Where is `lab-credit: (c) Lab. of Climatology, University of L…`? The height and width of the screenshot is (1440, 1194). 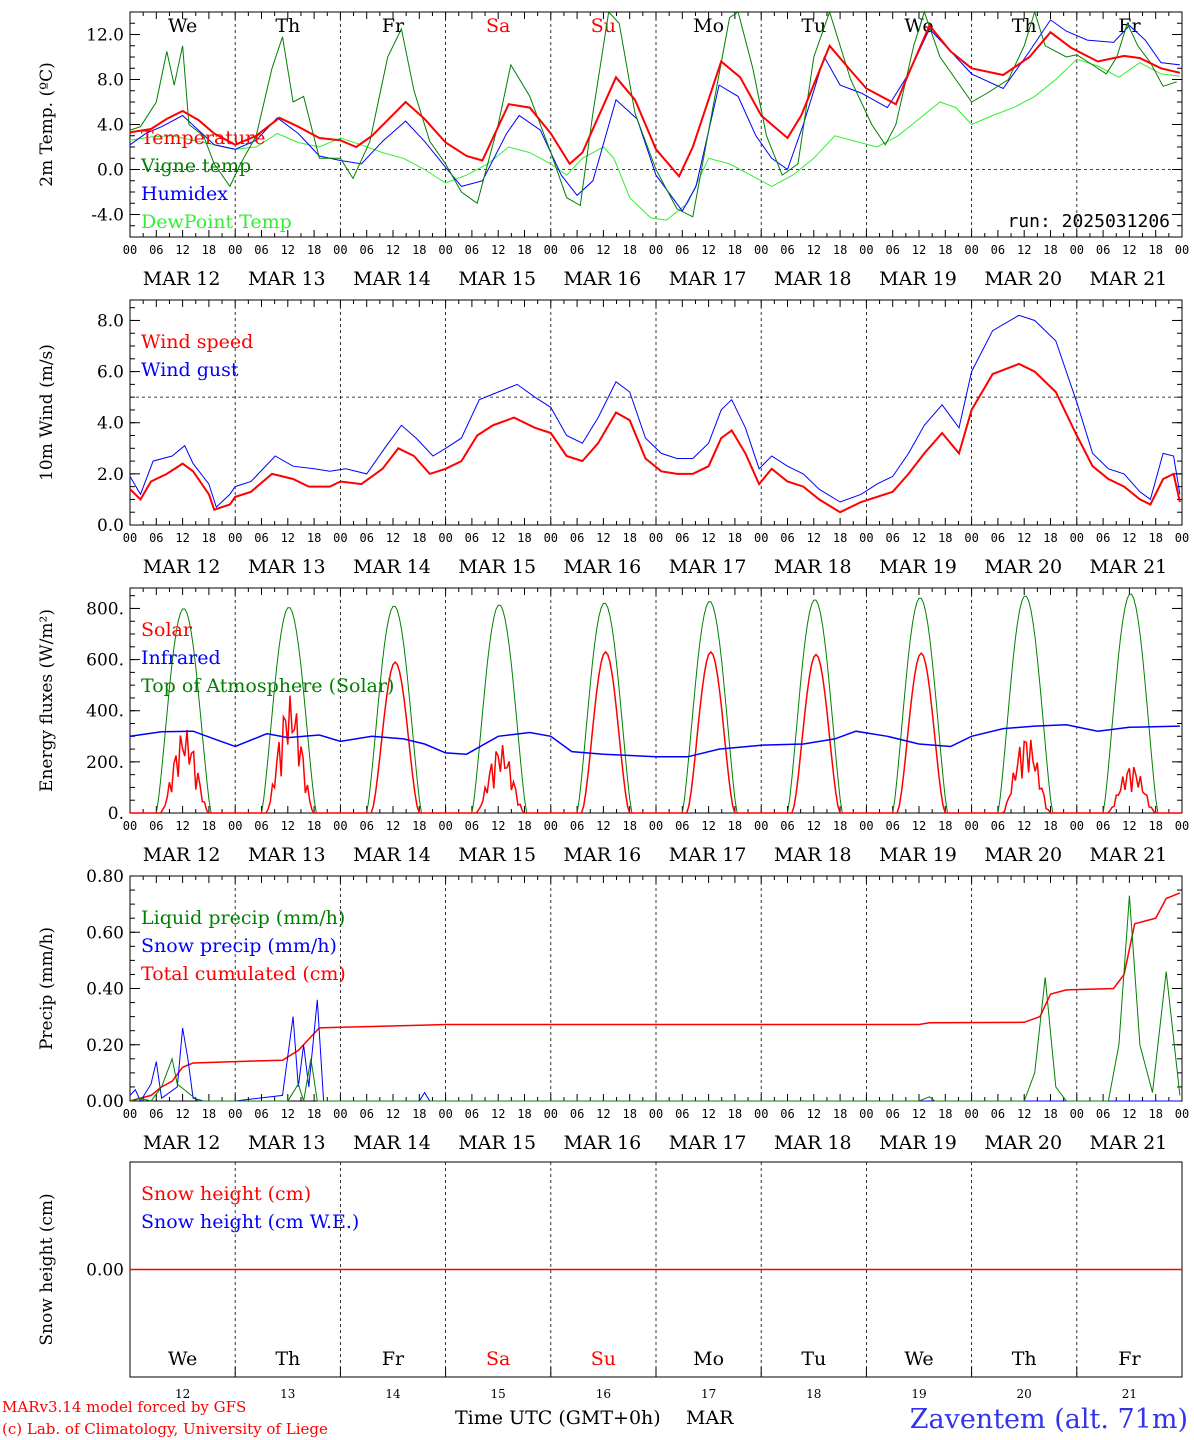 lab-credit: (c) Lab. of Climatology, University of L… is located at coordinates (165, 1429).